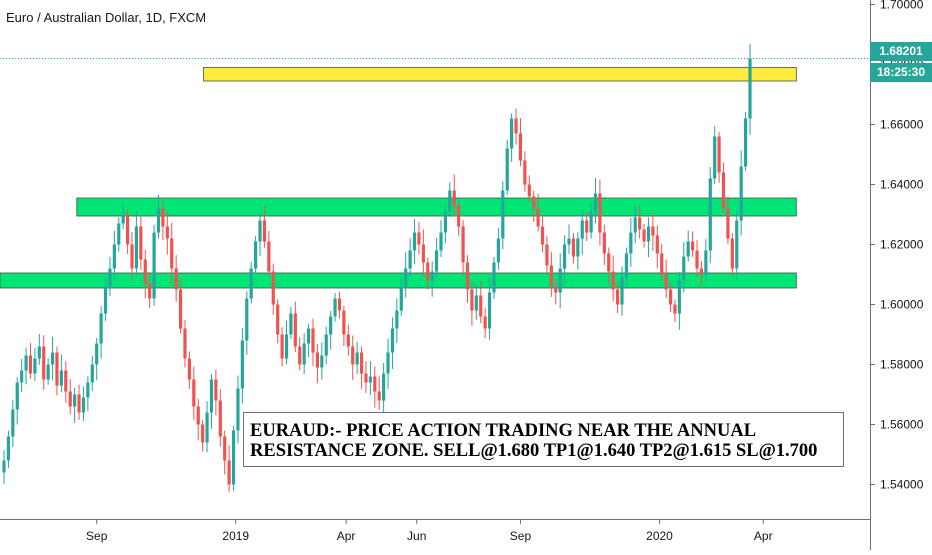 The width and height of the screenshot is (932, 555). What do you see at coordinates (398, 280) in the screenshot?
I see `zone-green-lower` at bounding box center [398, 280].